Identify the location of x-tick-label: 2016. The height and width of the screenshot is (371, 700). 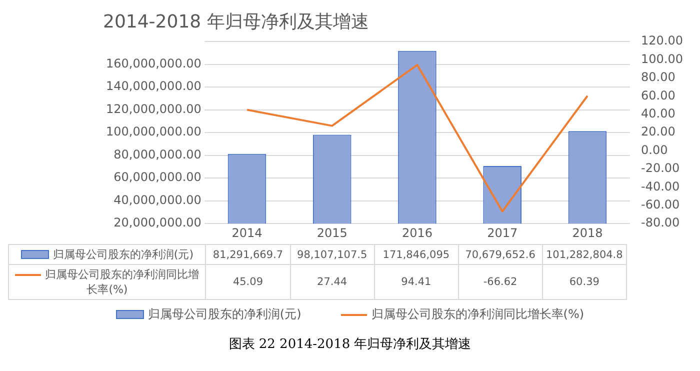
(417, 233).